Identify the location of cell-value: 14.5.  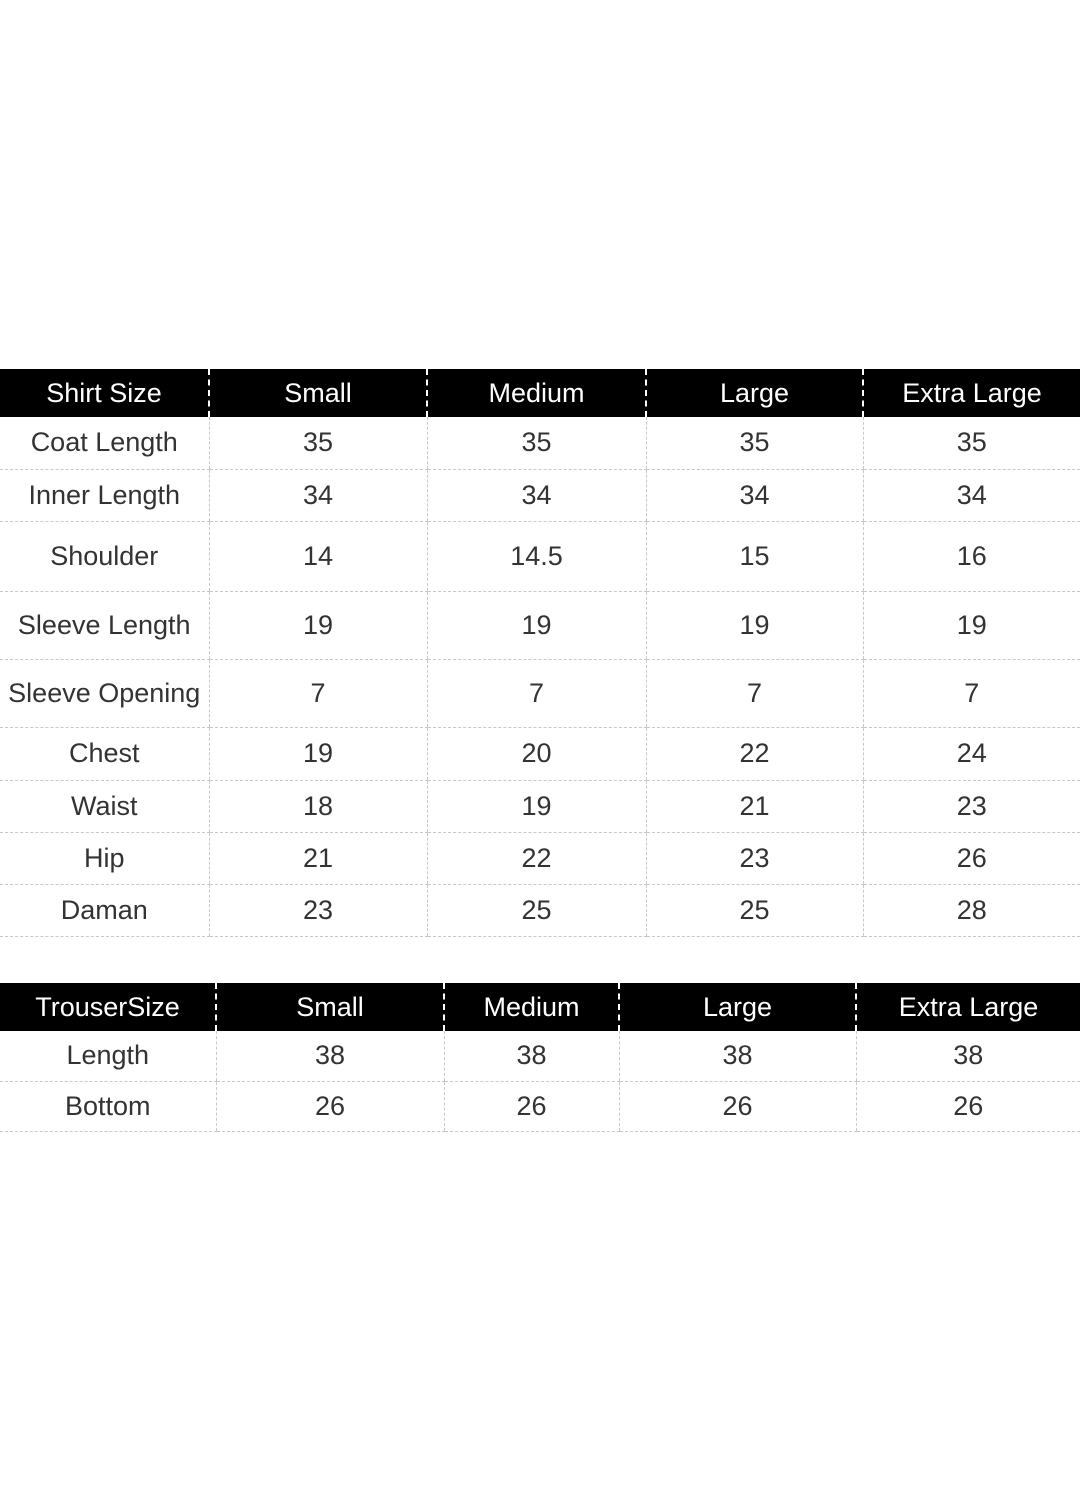
(536, 556).